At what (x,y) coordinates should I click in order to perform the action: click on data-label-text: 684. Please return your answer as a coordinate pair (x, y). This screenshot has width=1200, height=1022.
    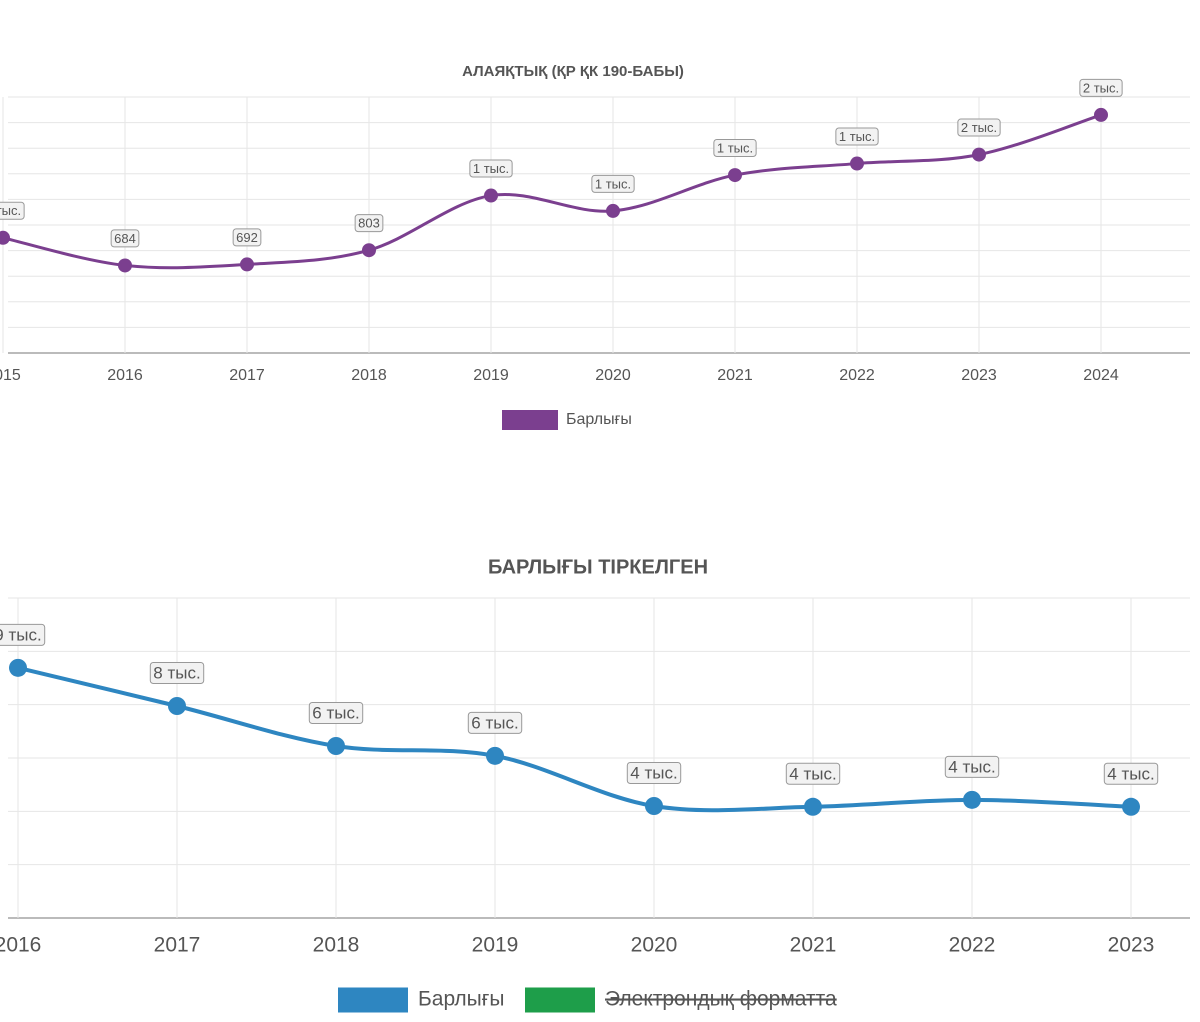
    Looking at the image, I should click on (125, 238).